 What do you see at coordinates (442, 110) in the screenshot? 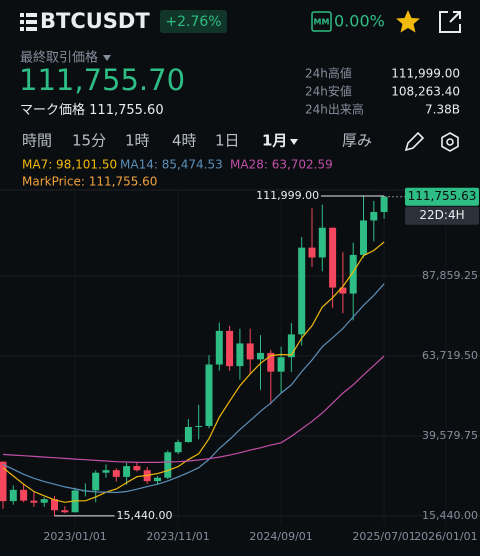
I see `stat-value: 7.38B` at bounding box center [442, 110].